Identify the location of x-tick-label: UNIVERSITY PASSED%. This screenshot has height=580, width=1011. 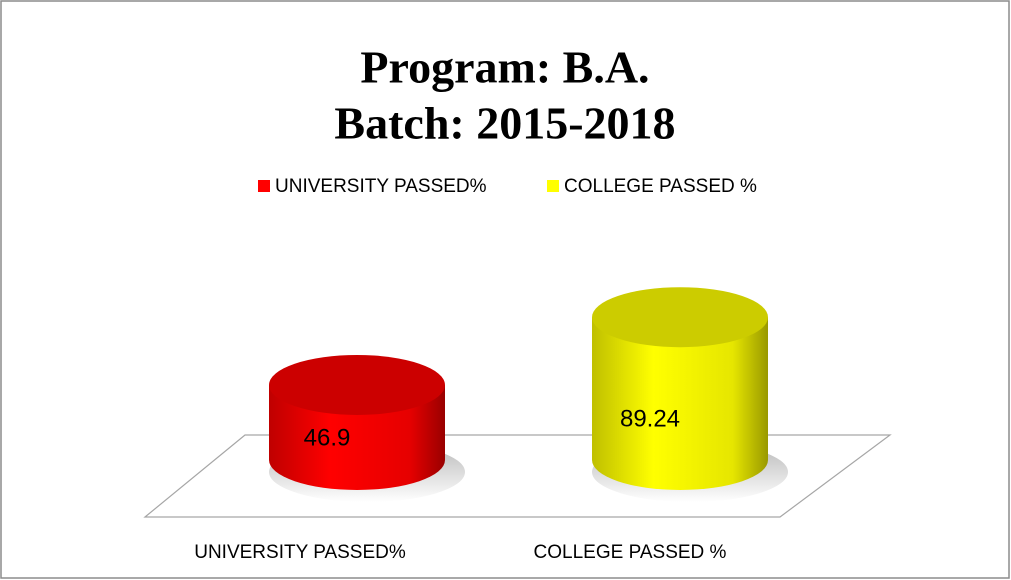
(300, 552).